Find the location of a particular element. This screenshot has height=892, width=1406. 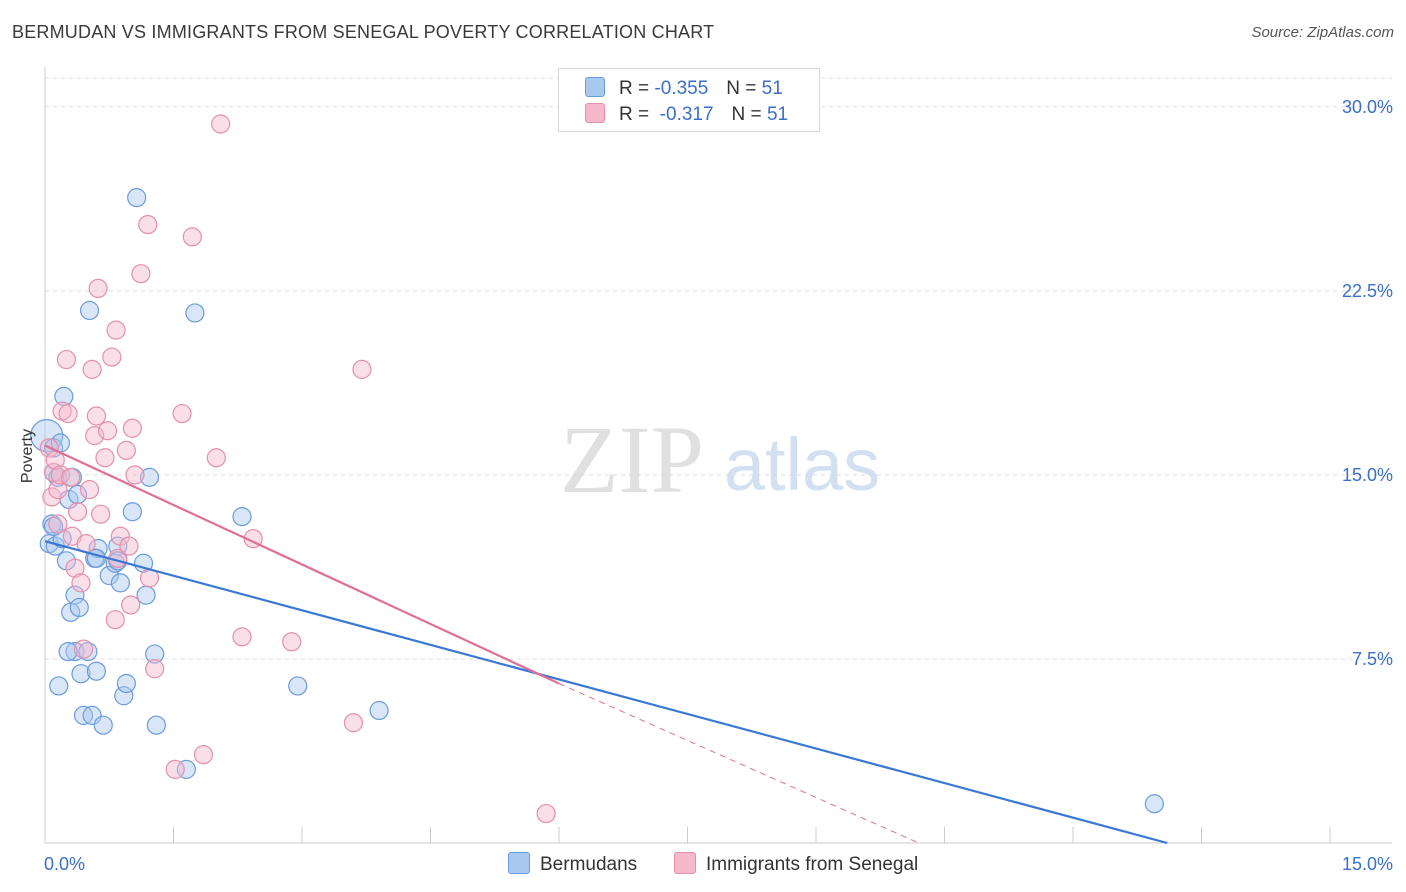

y-tick-label: 22.5% is located at coordinates (1367, 291).